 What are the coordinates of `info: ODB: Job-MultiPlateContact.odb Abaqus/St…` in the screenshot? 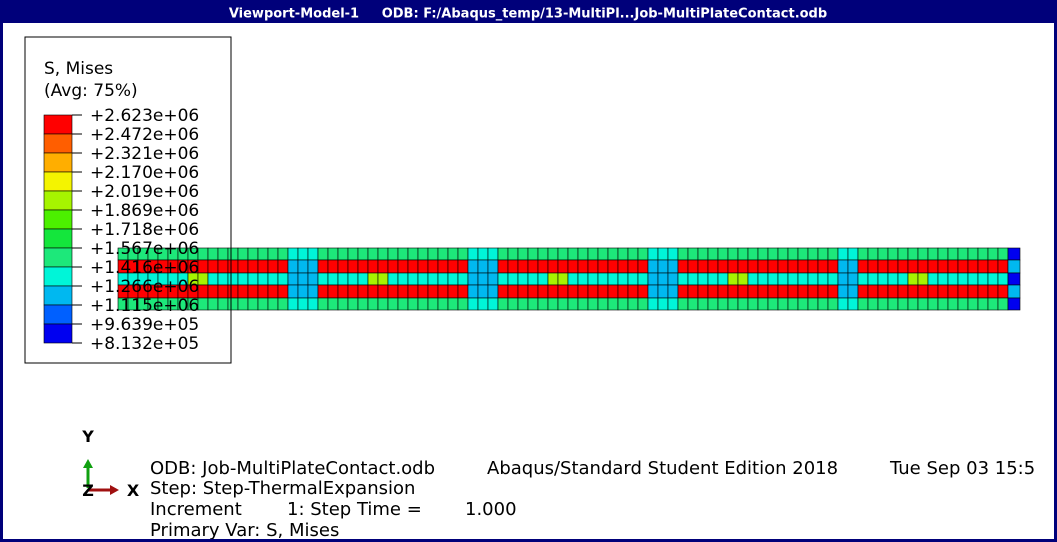 It's located at (592, 499).